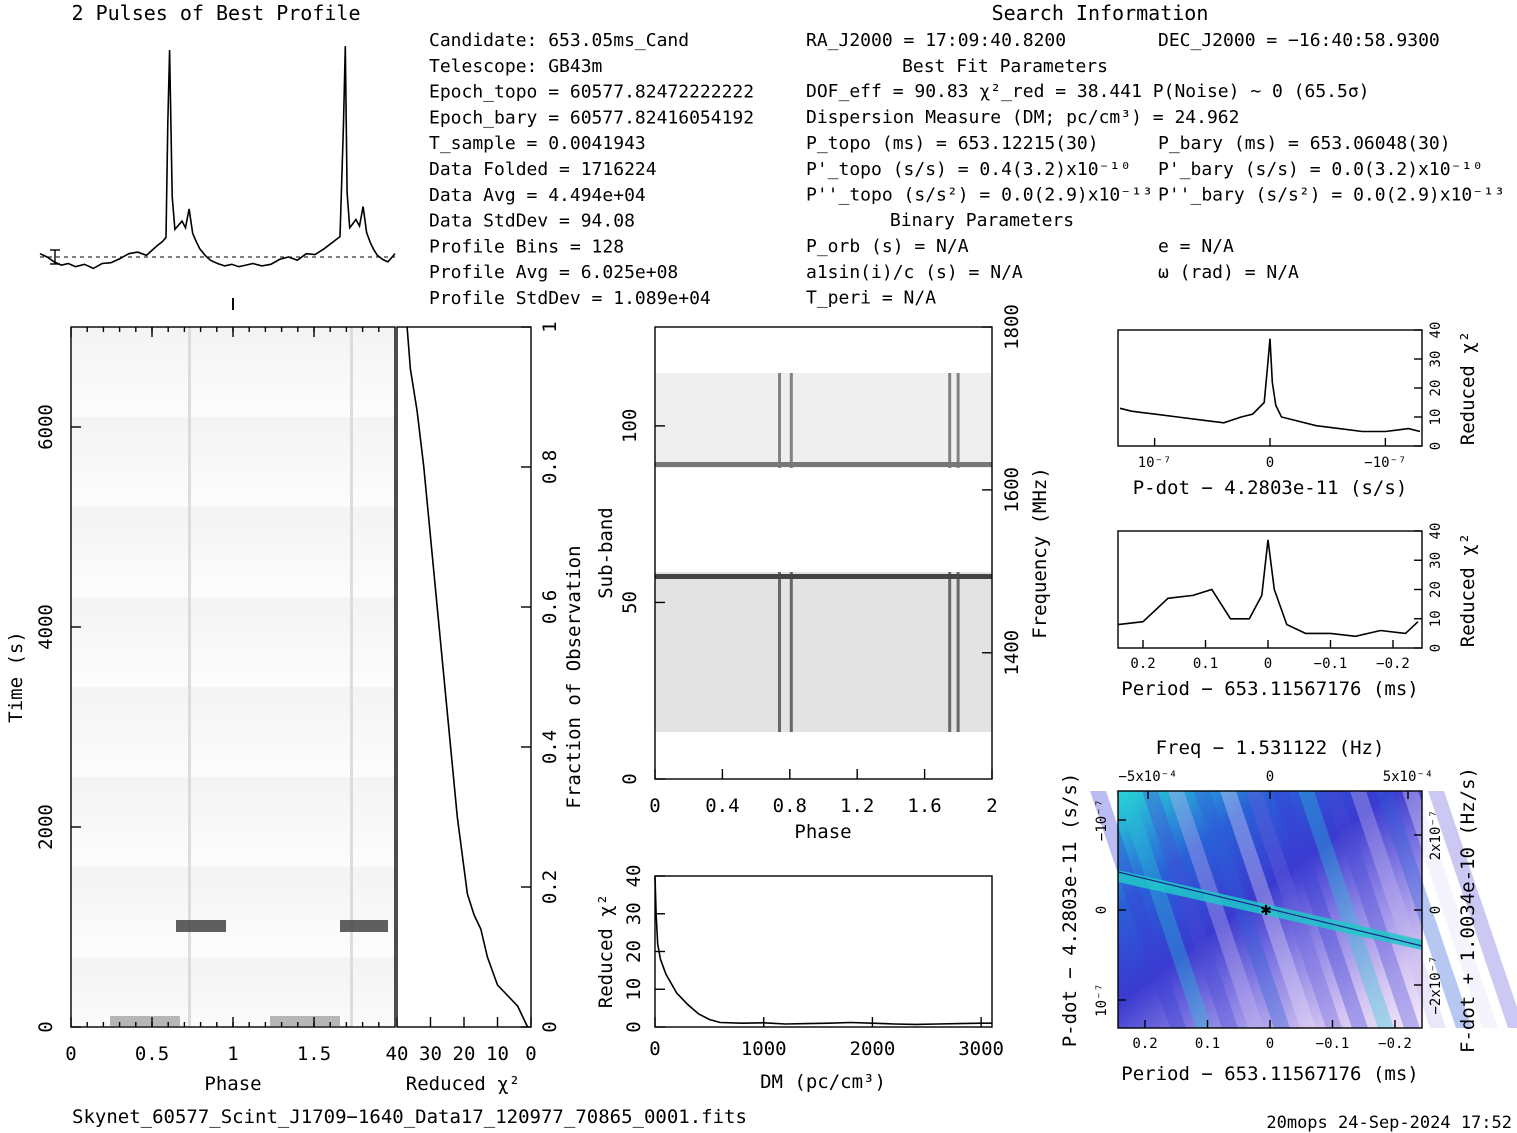  Describe the element at coordinates (1299, 40) in the screenshot. I see `dec-value: DEC_J2000 = −16:40:58.9300` at that location.